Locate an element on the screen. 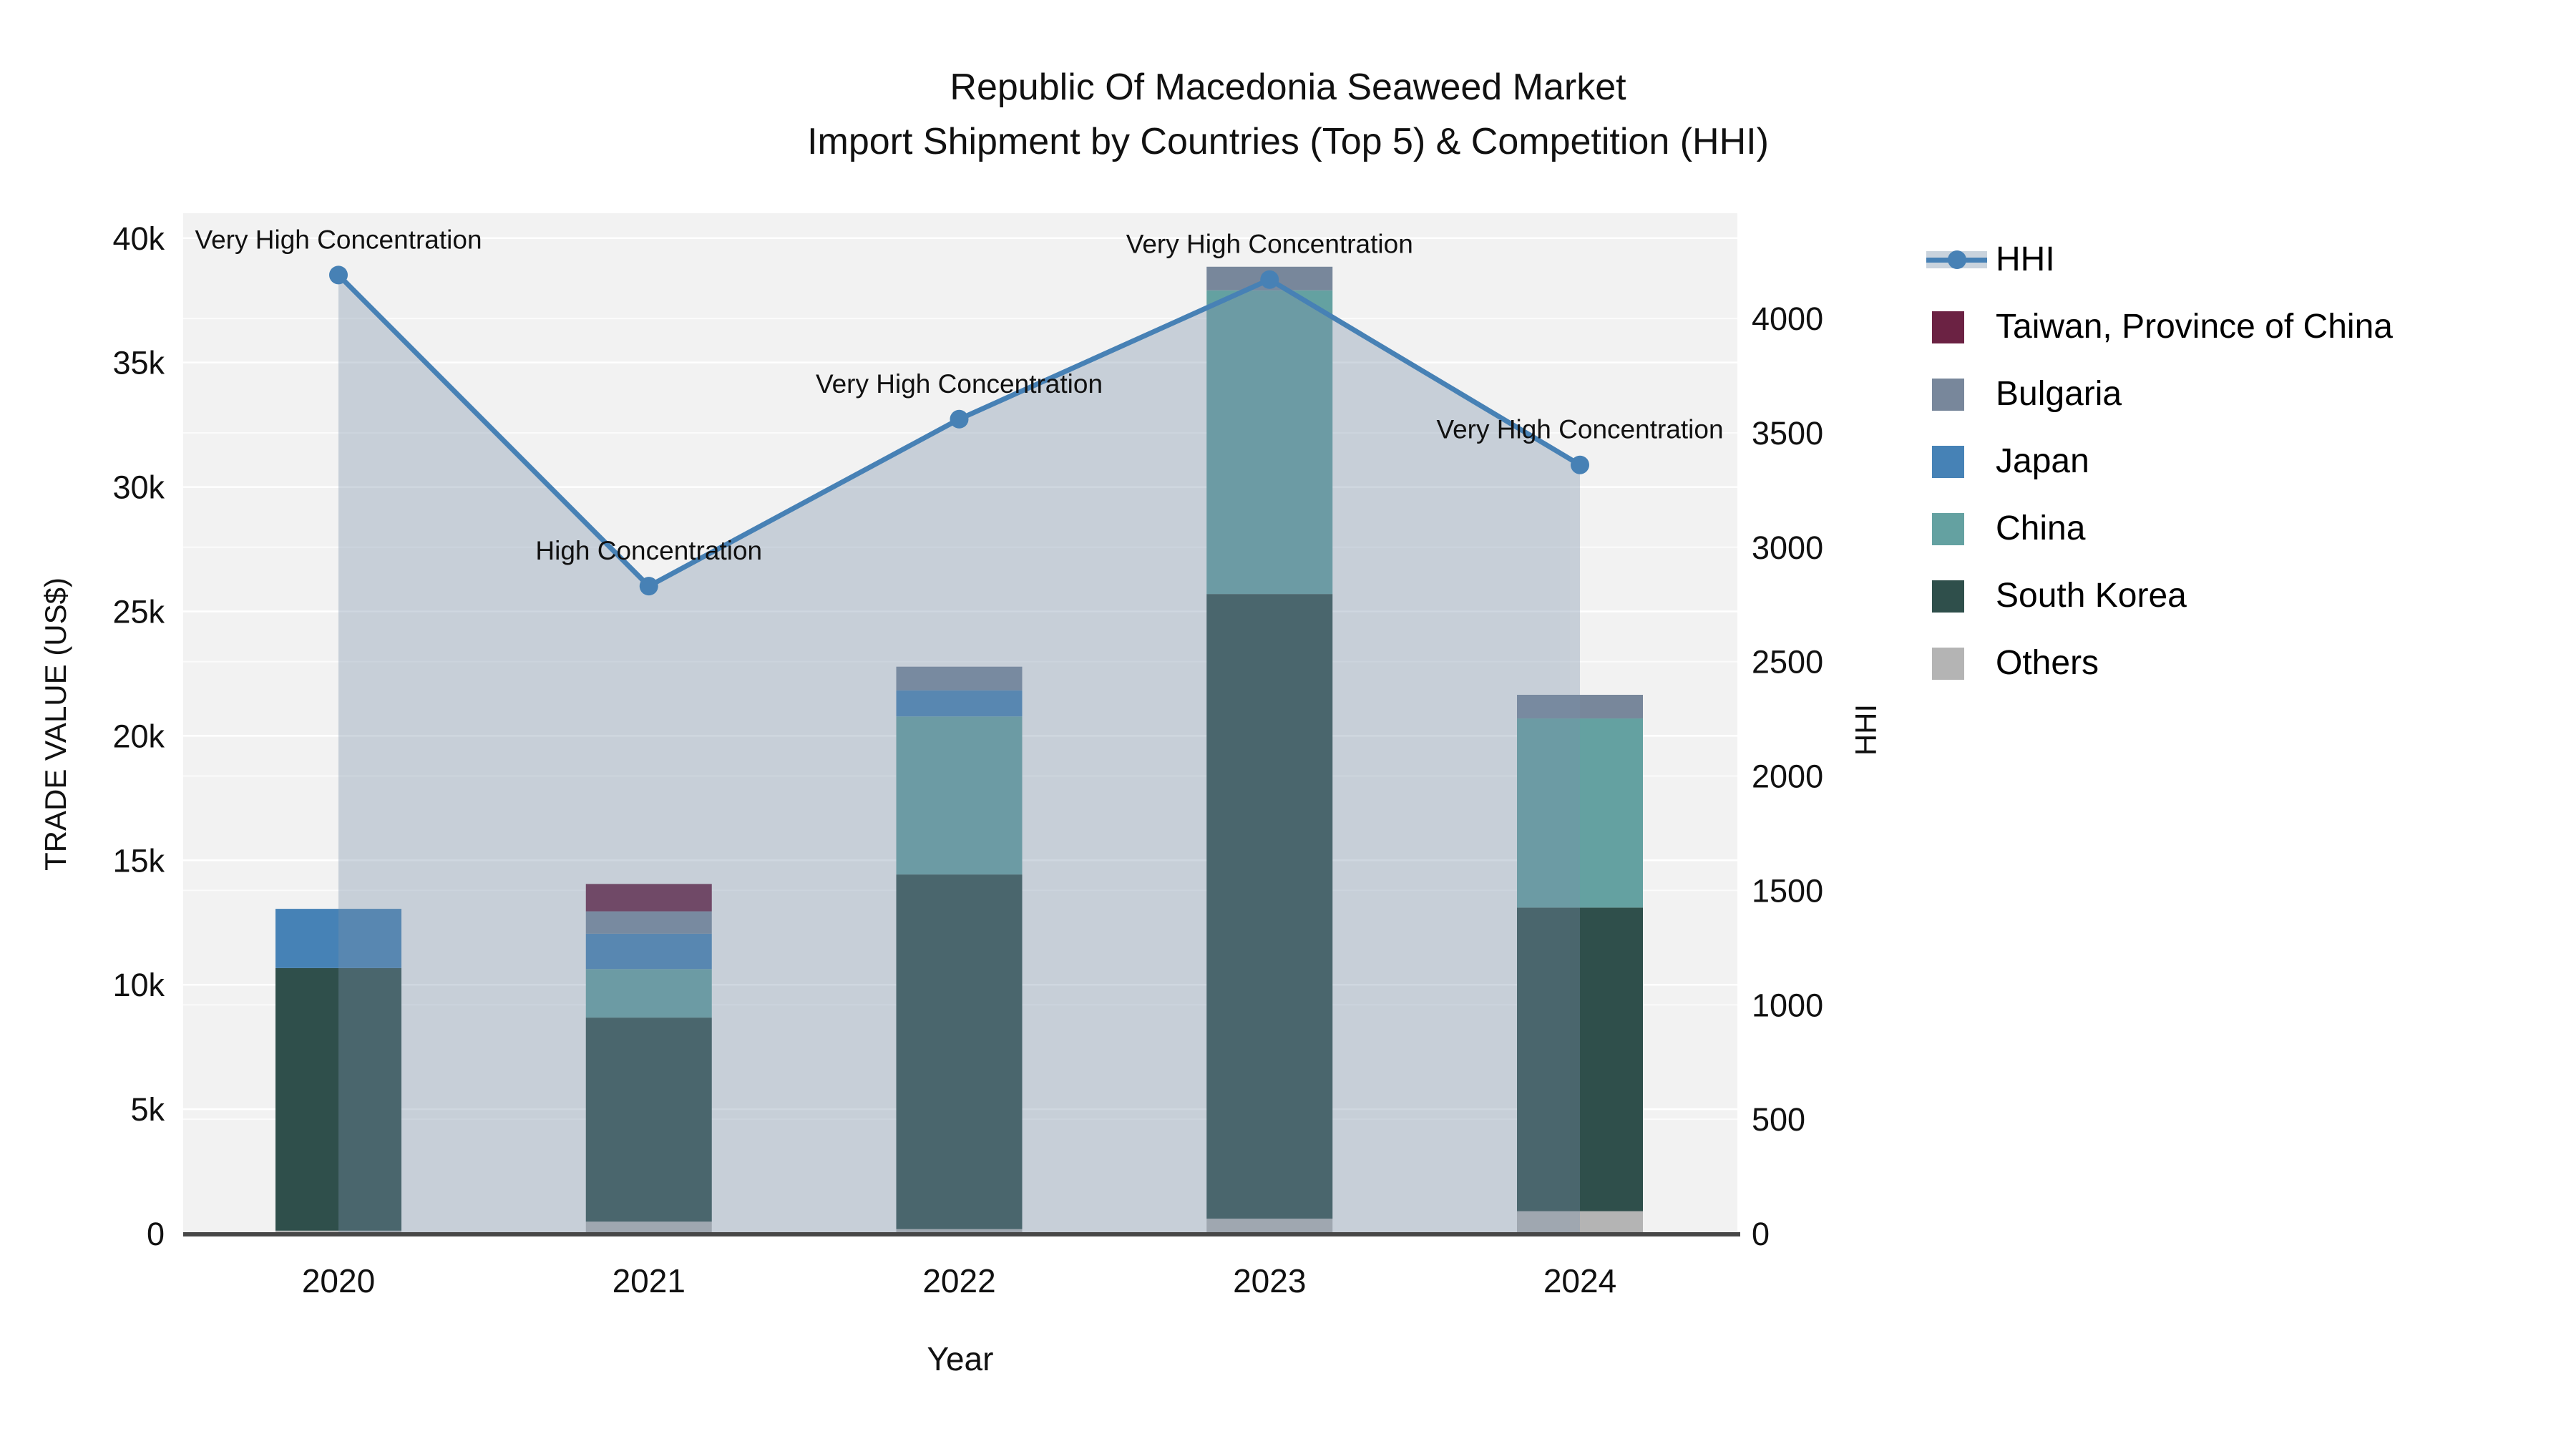  legend-item-bulgaria: Bulgaria is located at coordinates (2159, 394).